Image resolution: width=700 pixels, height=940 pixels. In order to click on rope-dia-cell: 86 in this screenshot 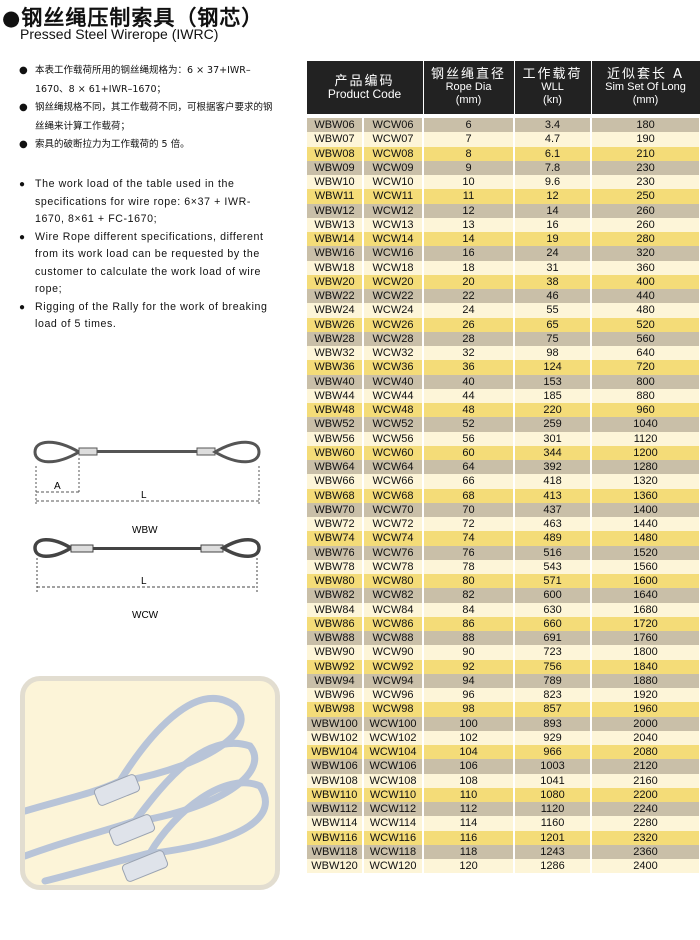, I will do `click(469, 623)`.